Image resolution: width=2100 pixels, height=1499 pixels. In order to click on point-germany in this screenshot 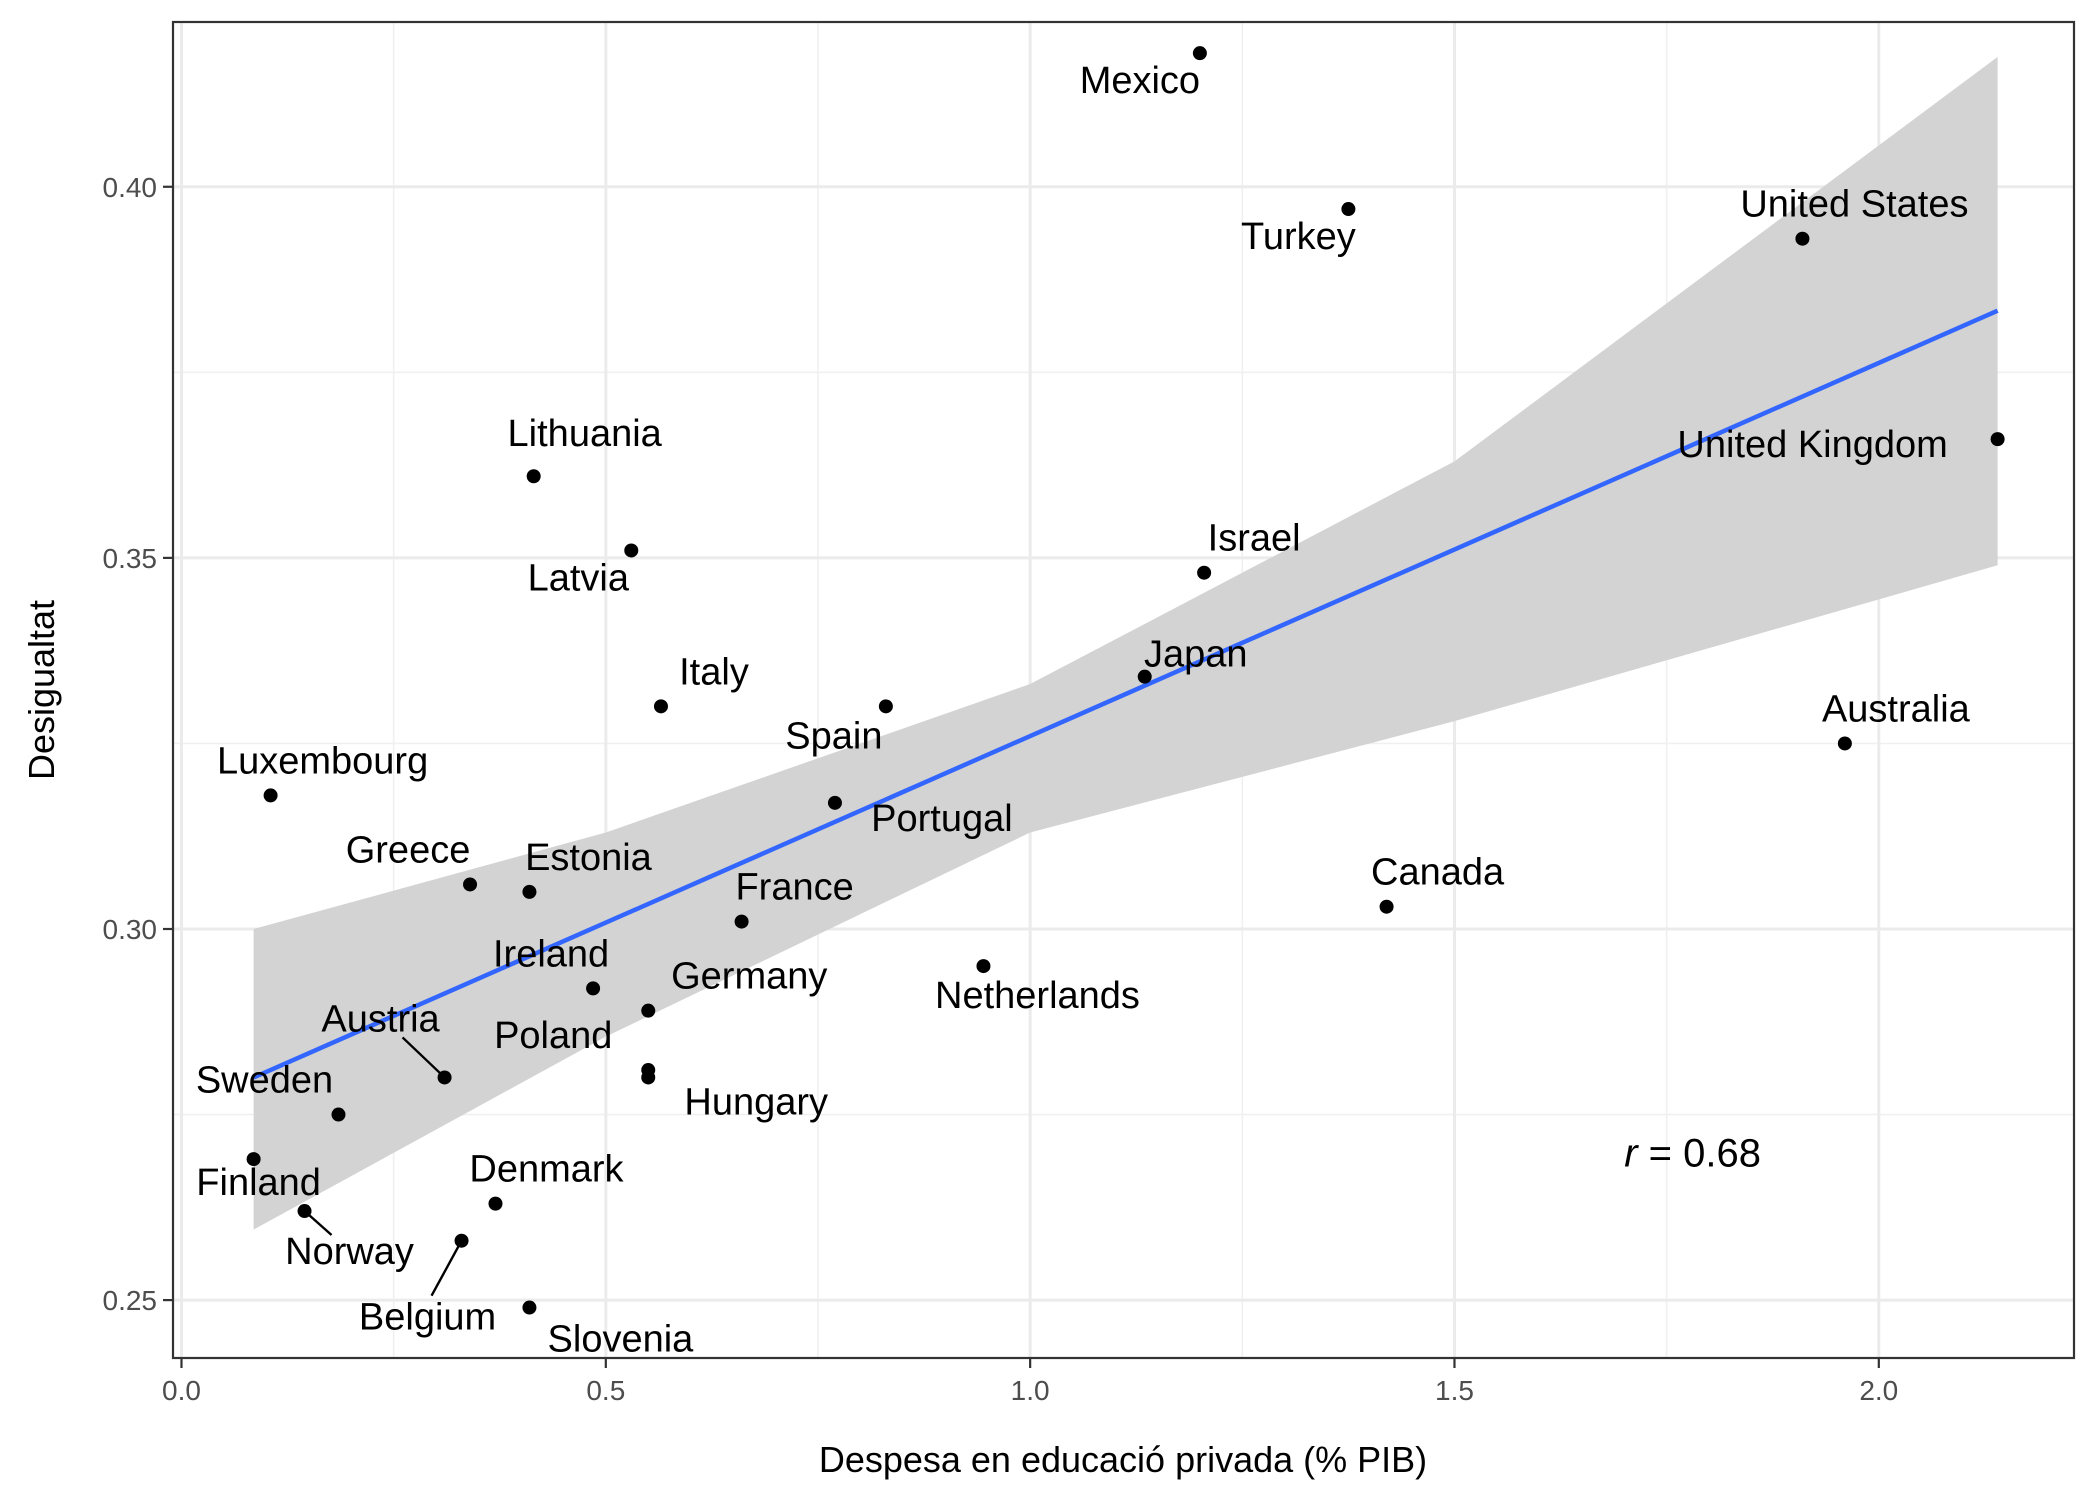, I will do `click(648, 1010)`.